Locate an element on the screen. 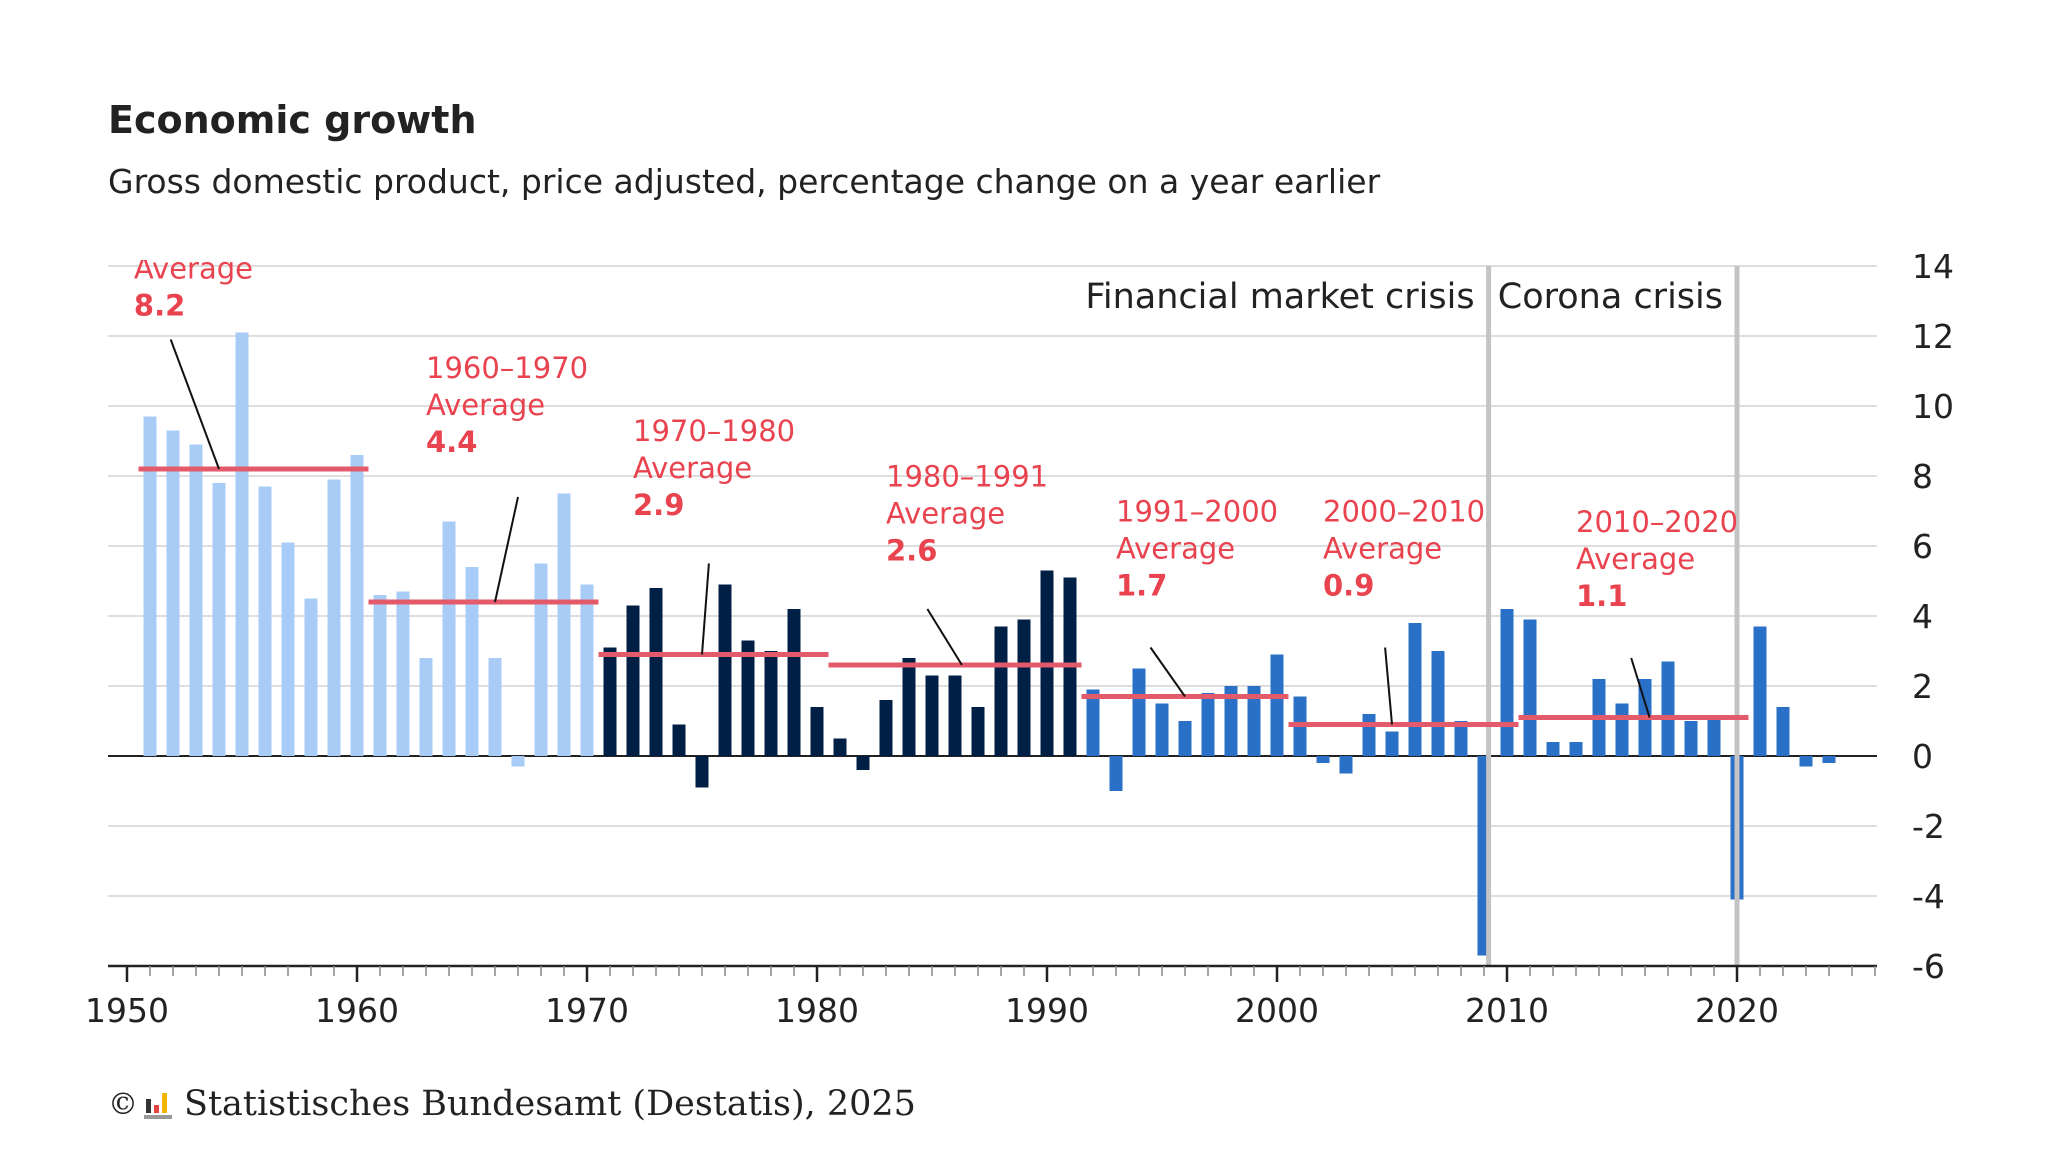 This screenshot has height=1152, width=2048. x-tick-label-1970: 1970 is located at coordinates (587, 1010).